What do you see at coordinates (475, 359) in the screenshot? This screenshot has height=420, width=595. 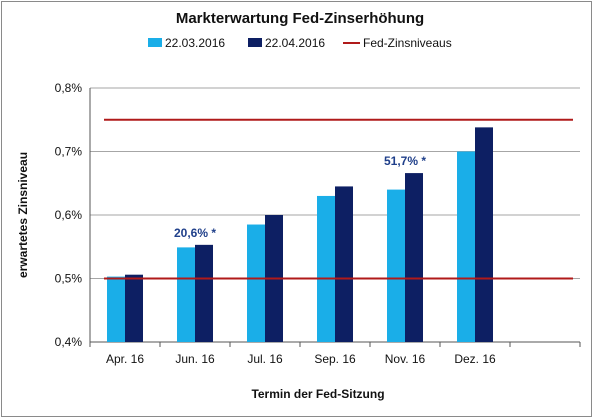 I see `x-tick-label: Dez. 16` at bounding box center [475, 359].